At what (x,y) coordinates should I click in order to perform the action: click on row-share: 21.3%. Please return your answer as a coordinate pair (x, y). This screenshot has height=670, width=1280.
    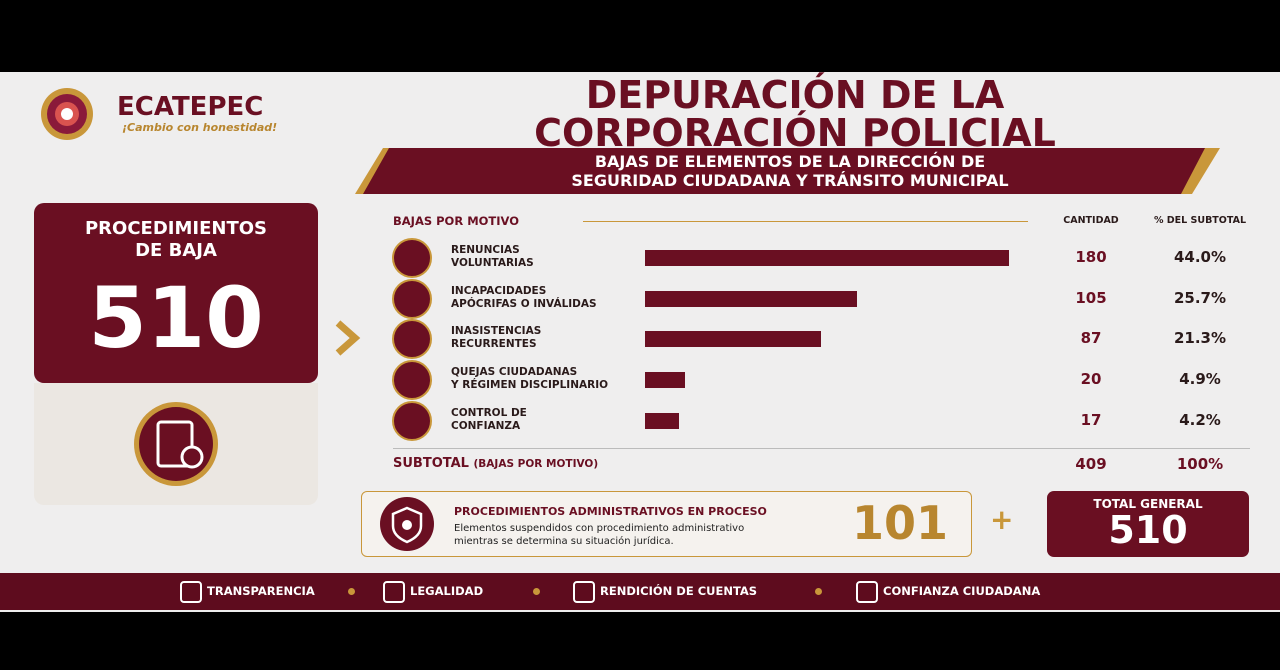
    Looking at the image, I should click on (1200, 338).